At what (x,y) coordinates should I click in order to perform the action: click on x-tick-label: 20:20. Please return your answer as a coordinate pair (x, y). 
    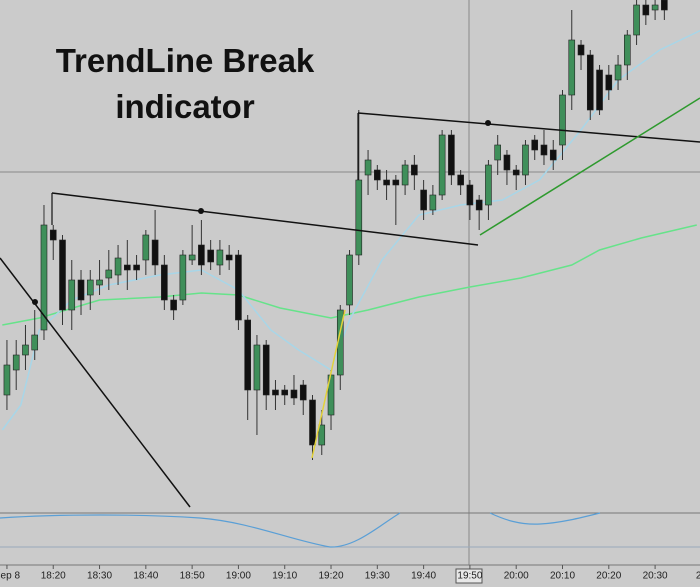
    Looking at the image, I should click on (608, 576).